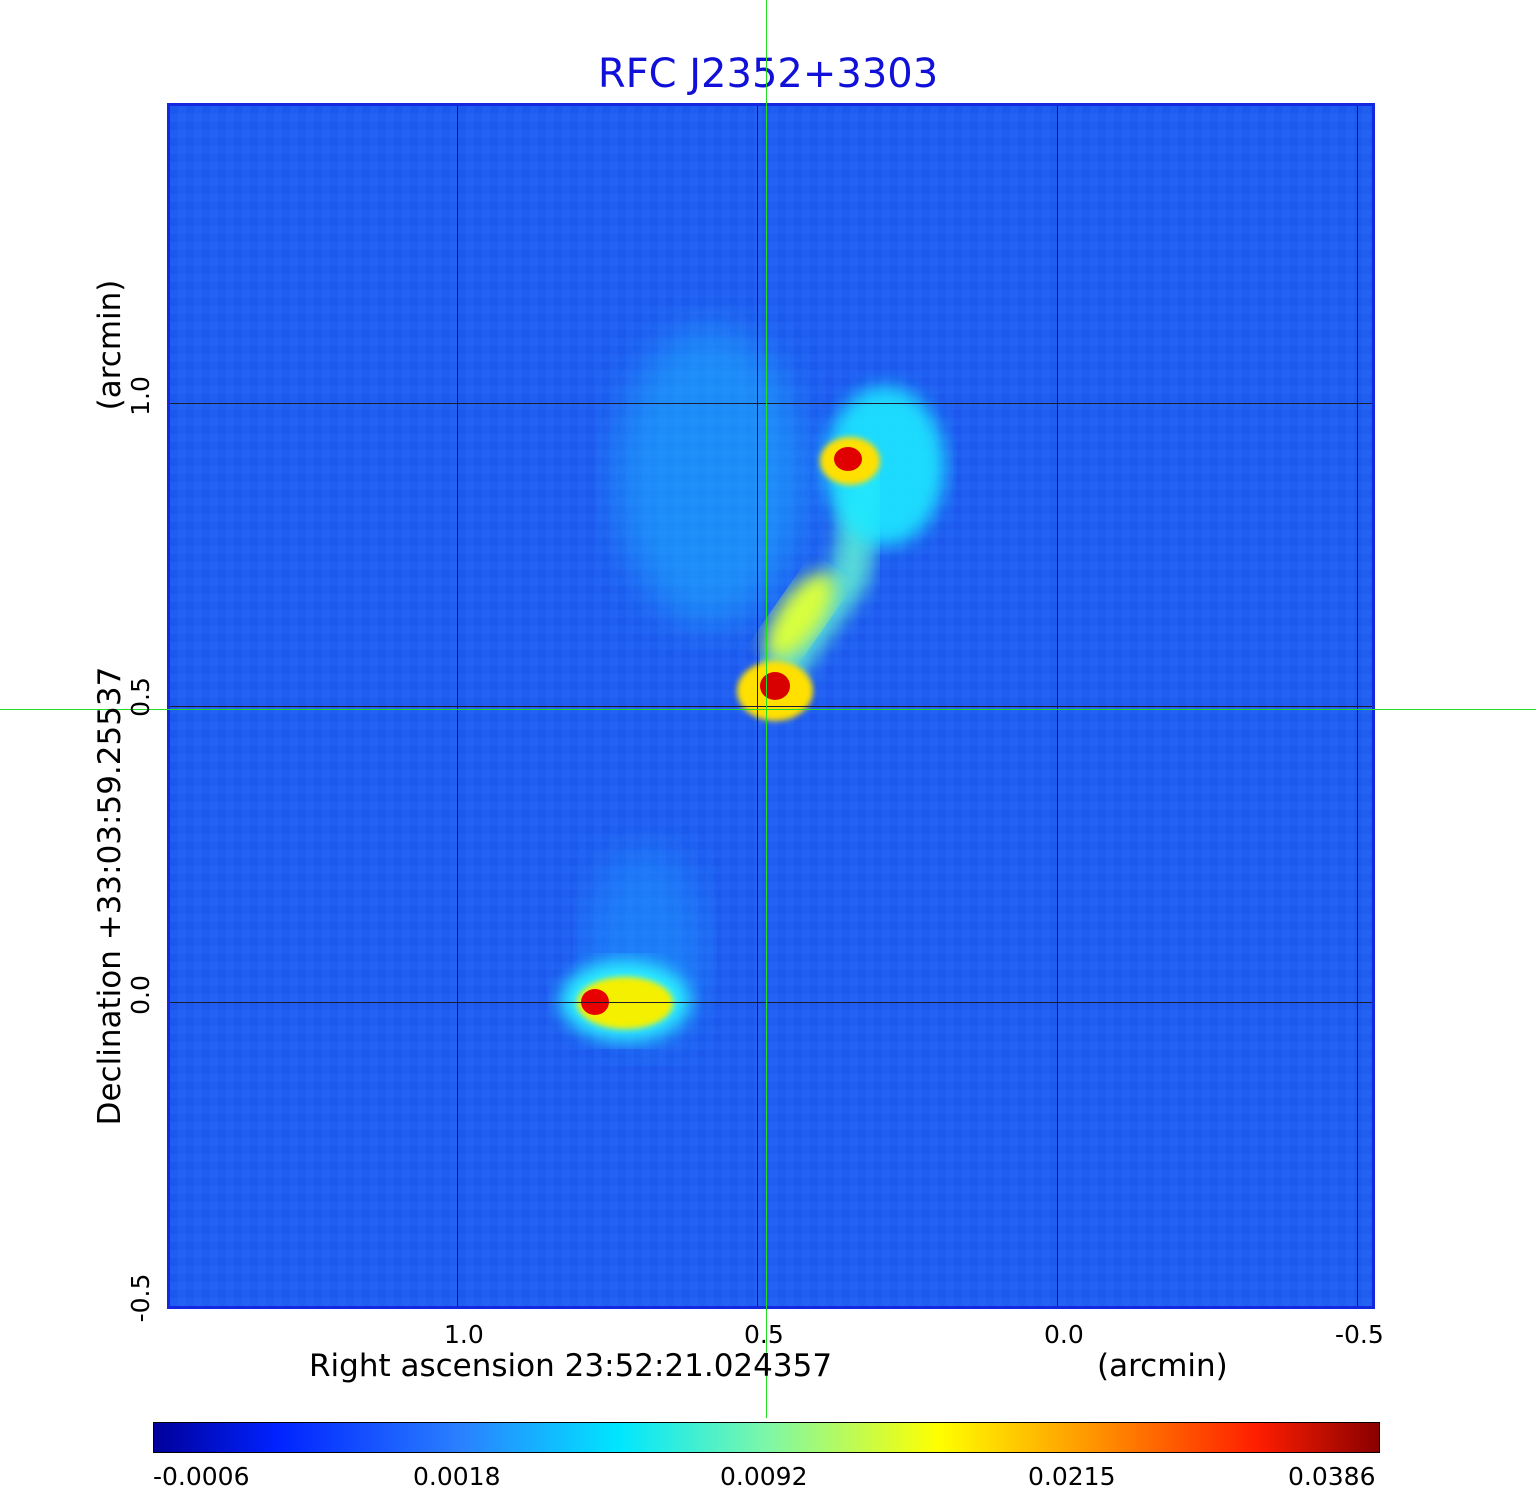  I want to click on y-axis-label: Declination +33:03:59.25537, so click(110, 896).